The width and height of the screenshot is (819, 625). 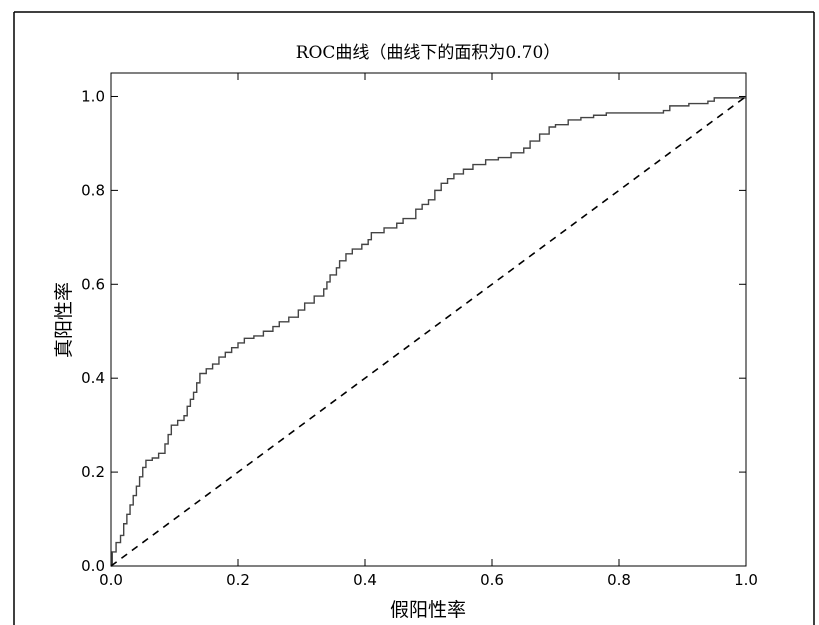 What do you see at coordinates (93, 566) in the screenshot?
I see `y-tick-label: 0.0` at bounding box center [93, 566].